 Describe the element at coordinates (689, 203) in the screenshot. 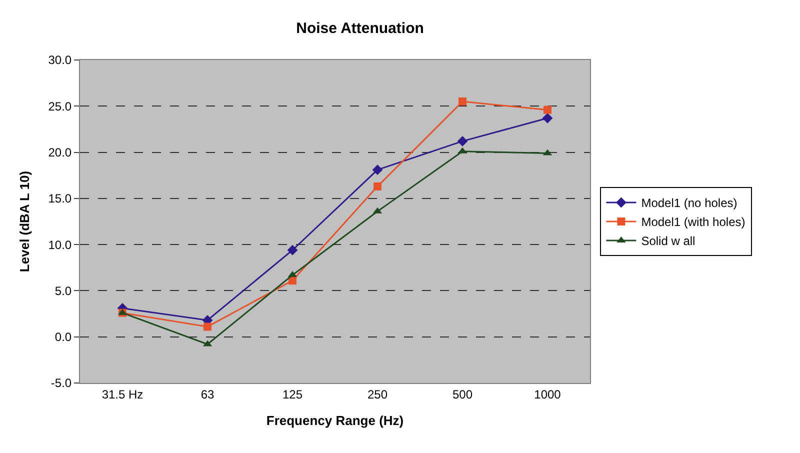

I see `legend-label: Model1 (no holes)` at that location.